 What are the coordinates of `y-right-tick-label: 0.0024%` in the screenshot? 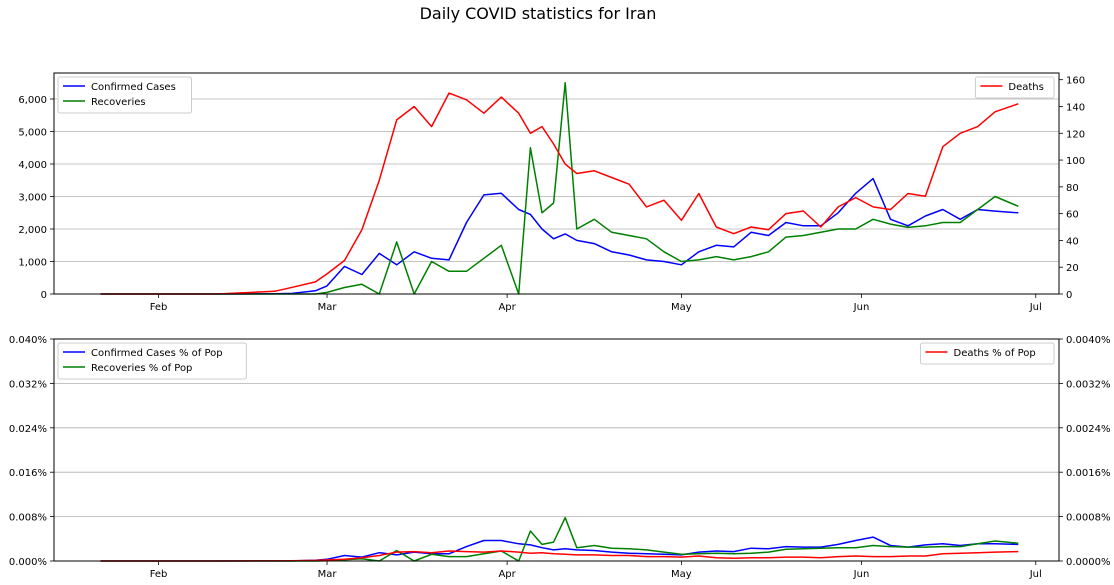 It's located at (1088, 429).